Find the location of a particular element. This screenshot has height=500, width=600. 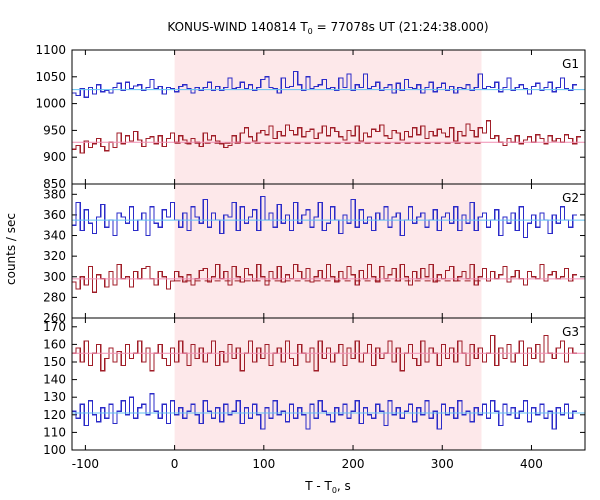

ytick-label: 120 is located at coordinates (54, 415).